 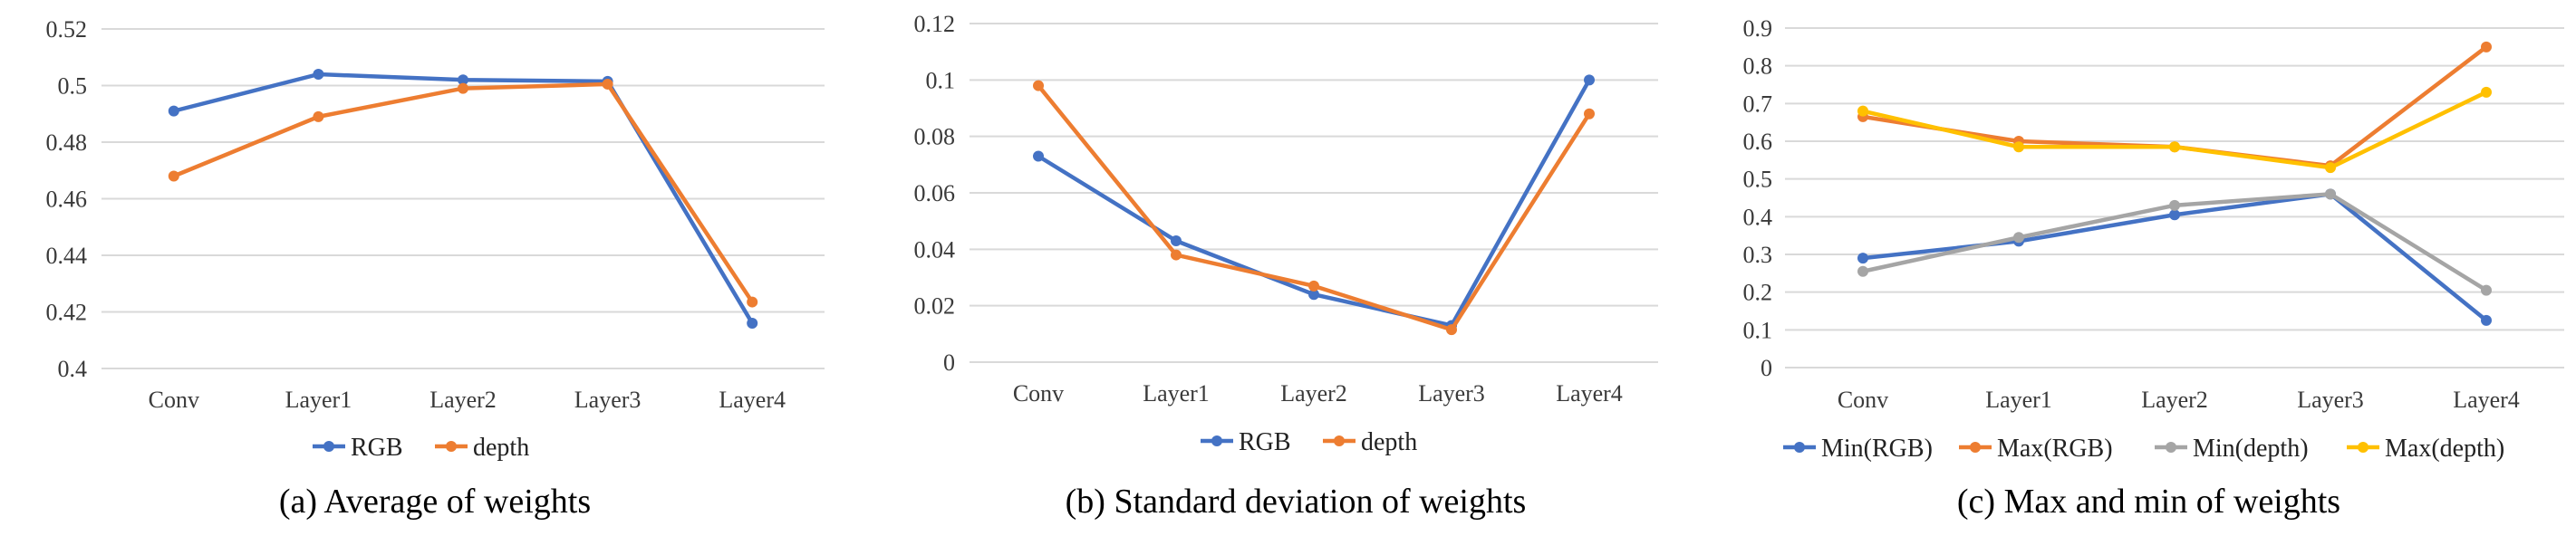 I want to click on legend-label: depth, so click(x=1389, y=442).